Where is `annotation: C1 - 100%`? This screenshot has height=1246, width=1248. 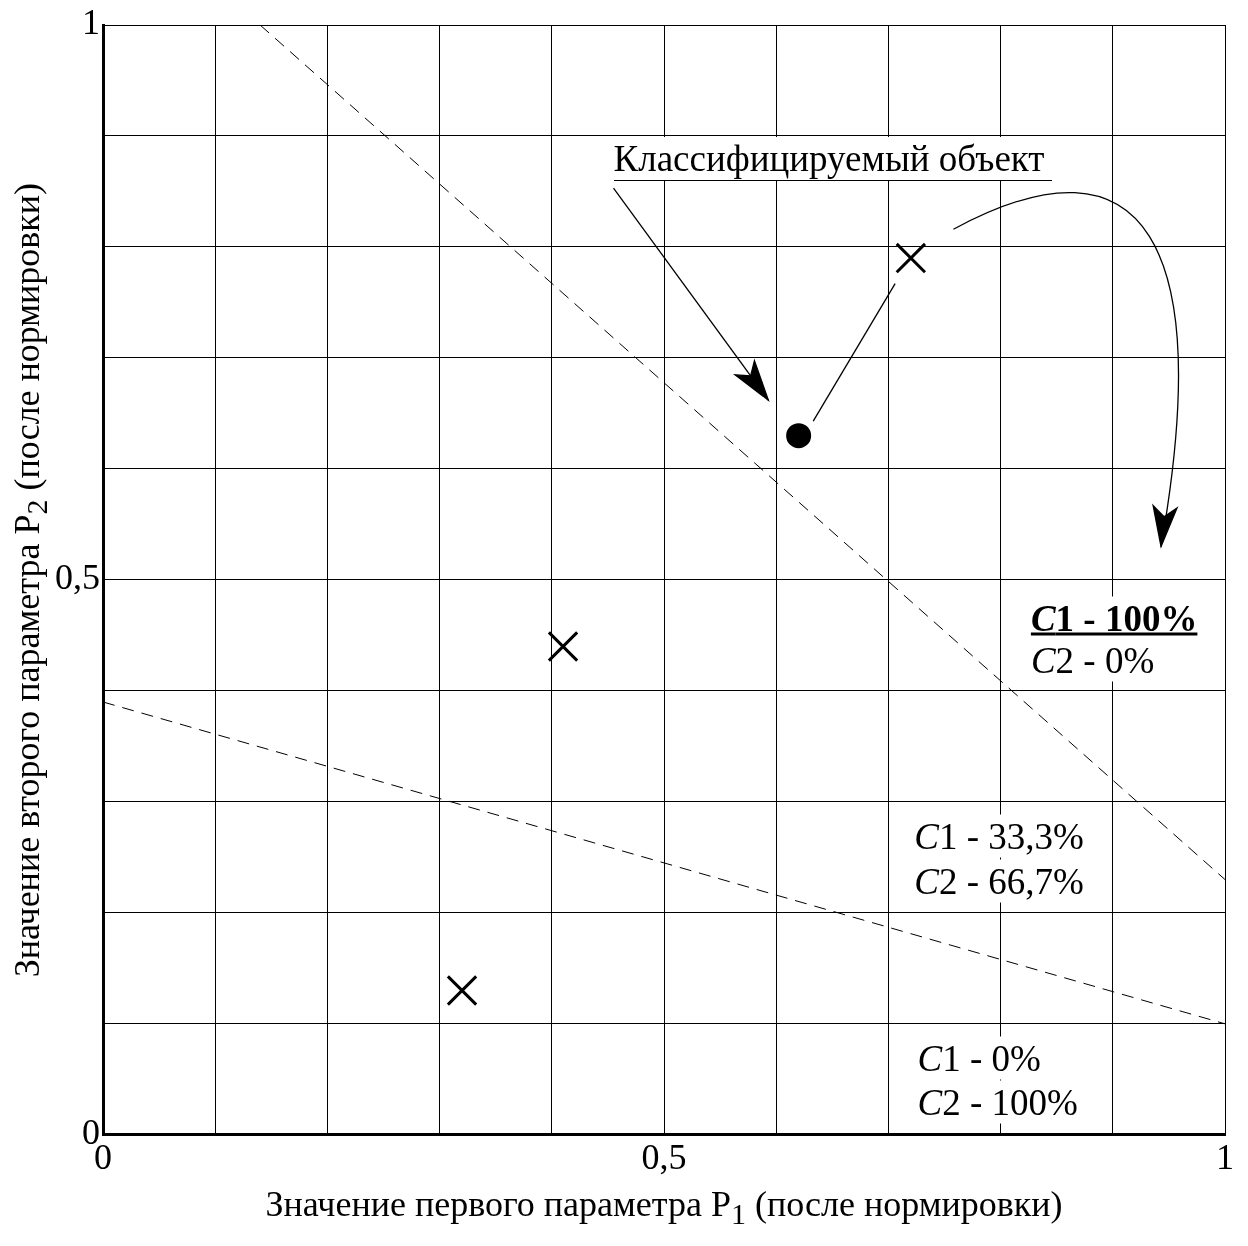 annotation: C1 - 100% is located at coordinates (1114, 618).